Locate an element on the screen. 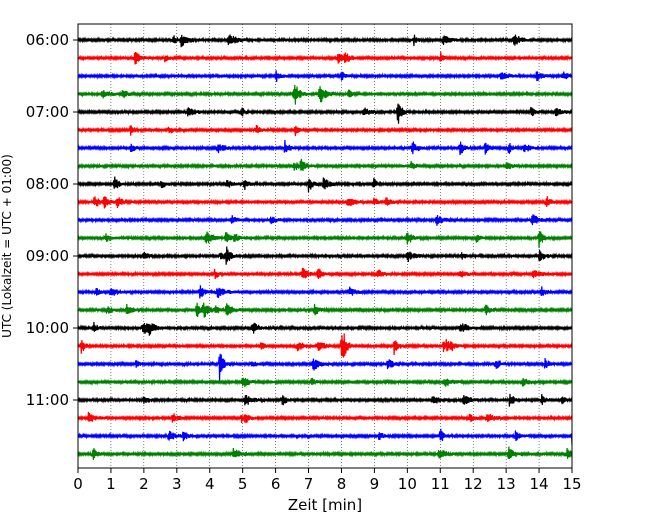 This screenshot has width=650, height=520. x-tick-label: 9 is located at coordinates (375, 484).